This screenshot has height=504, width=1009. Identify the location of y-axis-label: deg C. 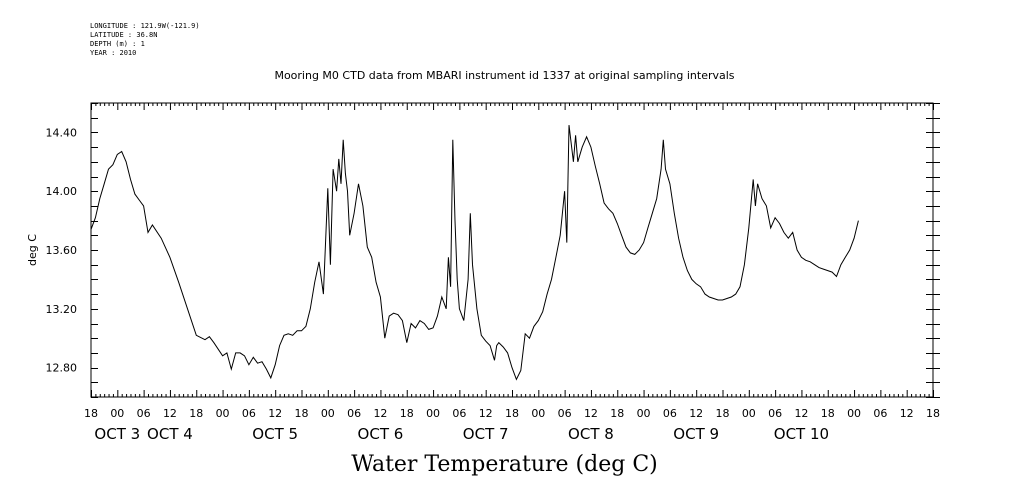
(32, 250).